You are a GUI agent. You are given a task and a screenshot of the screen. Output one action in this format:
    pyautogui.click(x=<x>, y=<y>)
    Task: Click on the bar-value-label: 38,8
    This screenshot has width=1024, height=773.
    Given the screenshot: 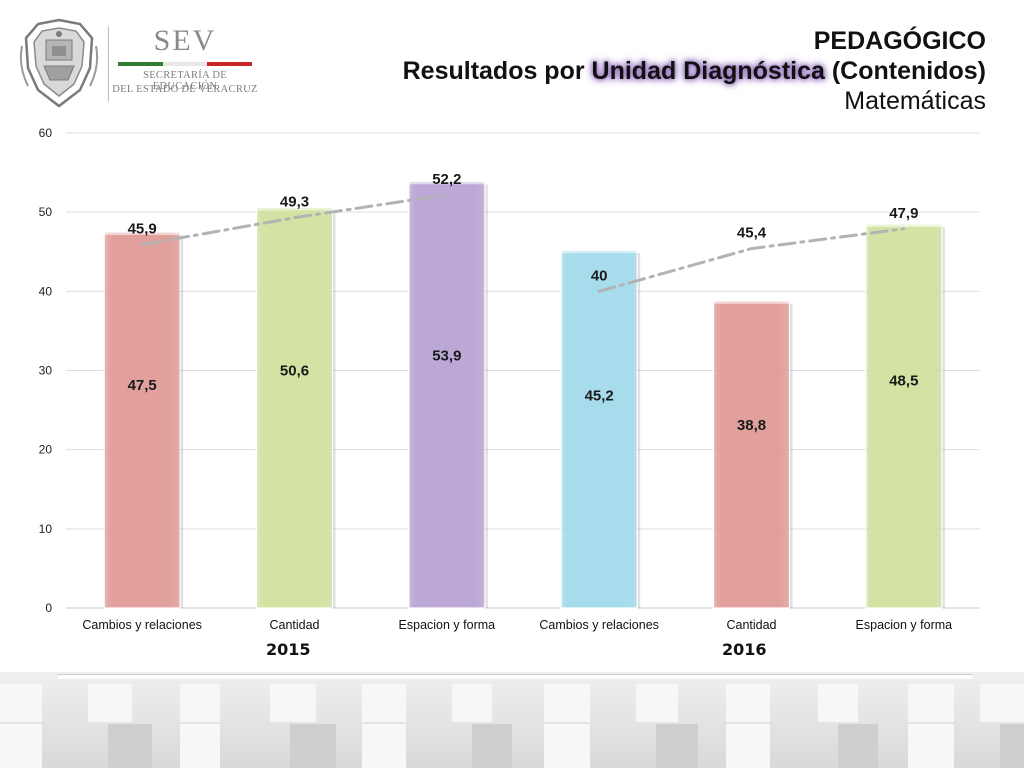 What is the action you would take?
    pyautogui.click(x=751, y=425)
    